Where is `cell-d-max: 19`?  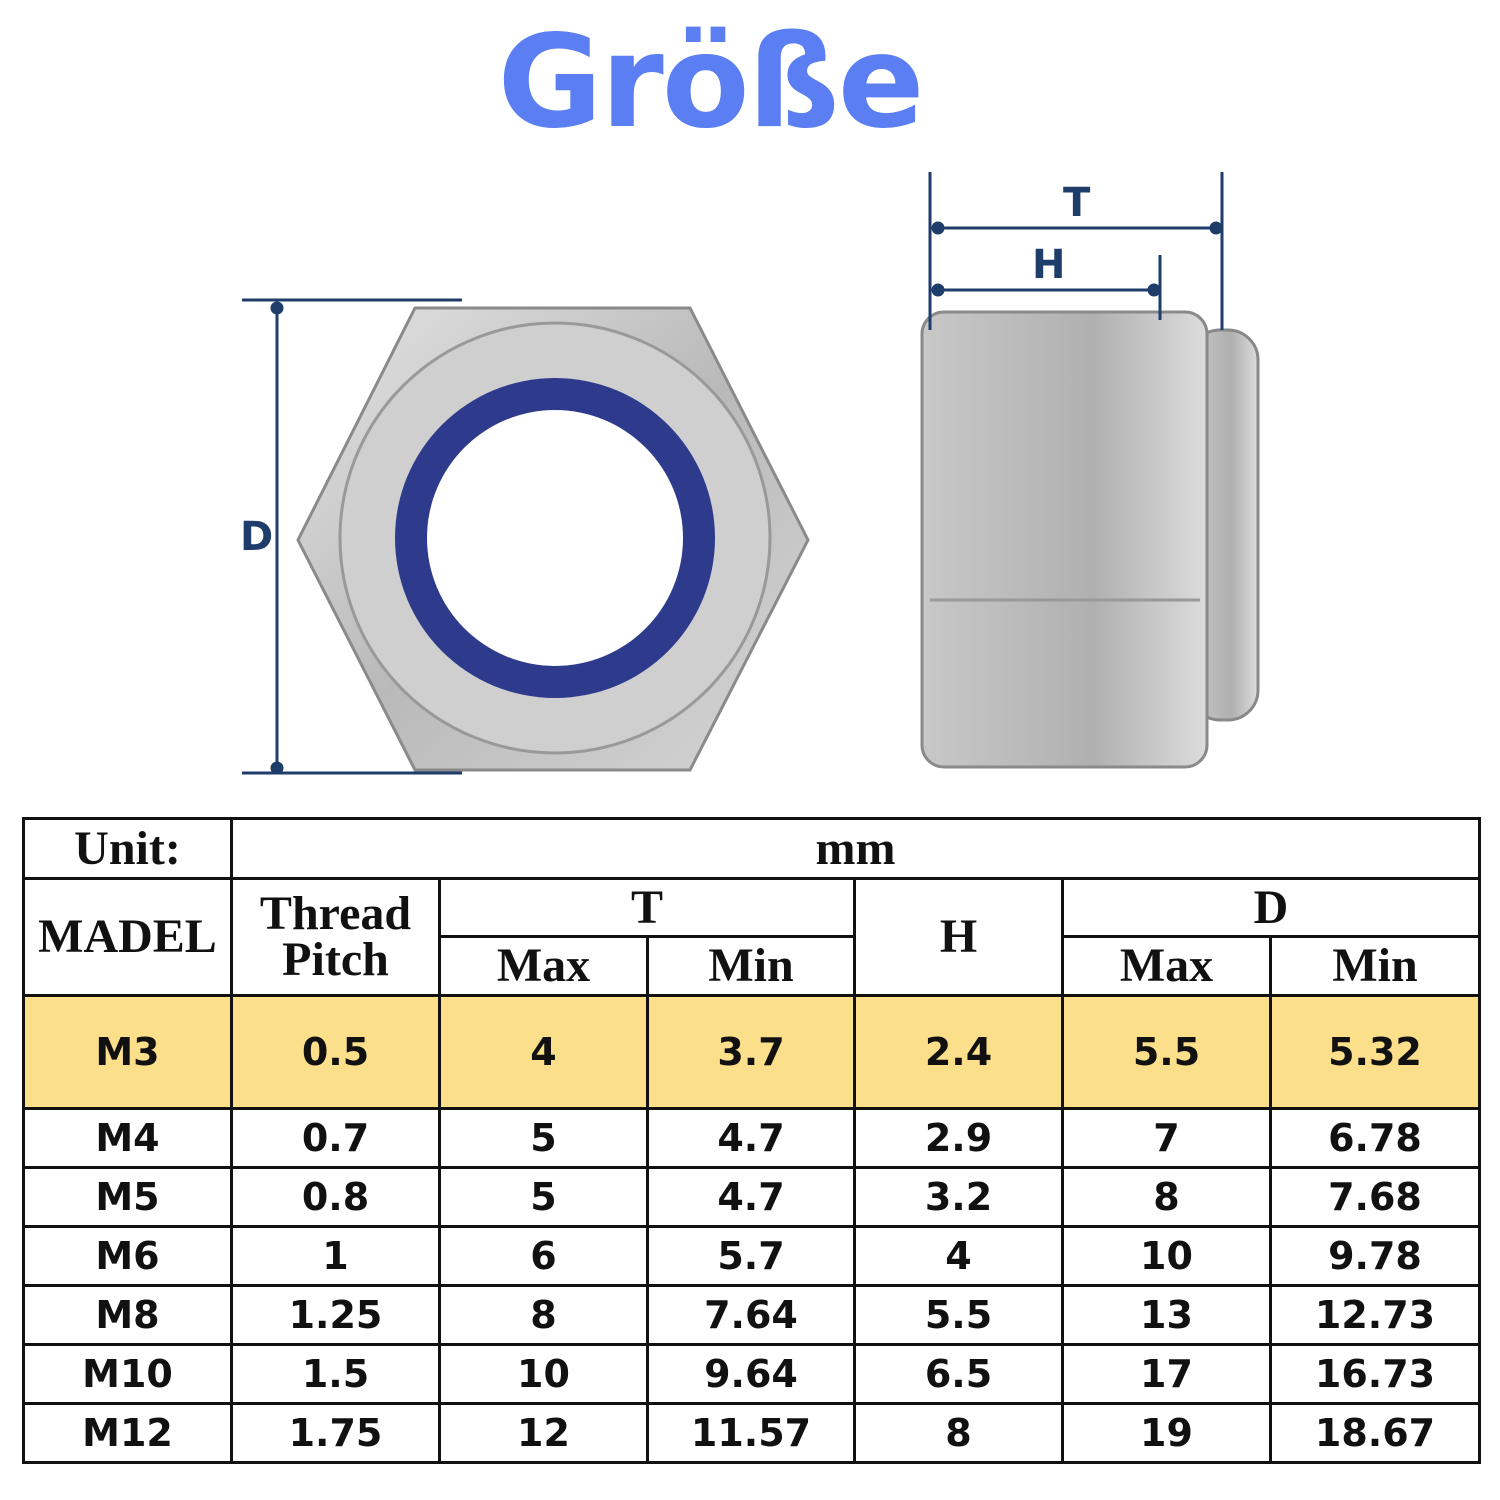 cell-d-max: 19 is located at coordinates (1166, 1433).